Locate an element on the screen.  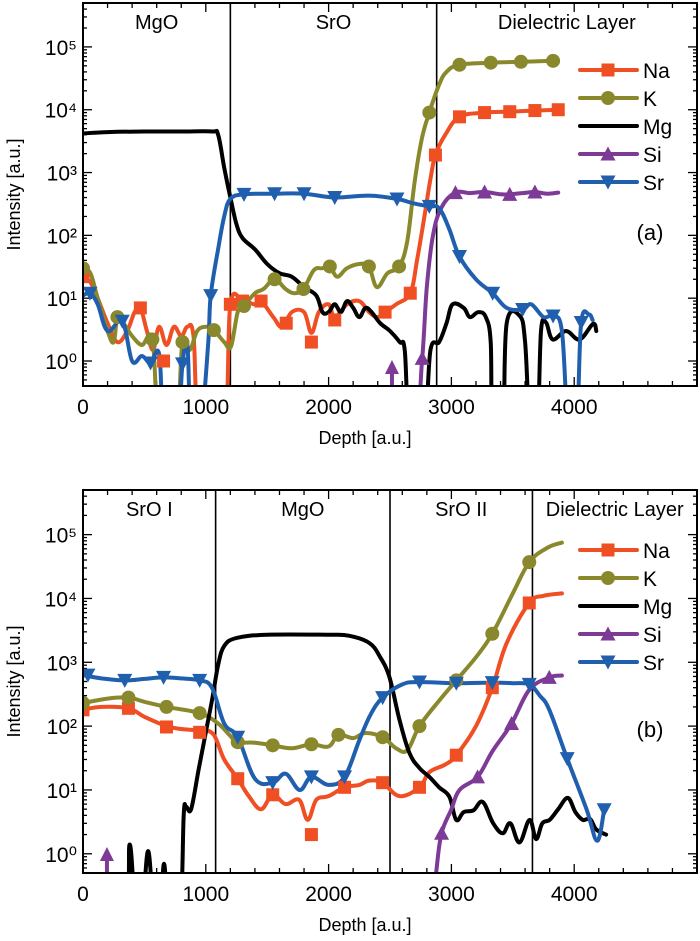
y-tick-label: 10³ is located at coordinates (62, 663).